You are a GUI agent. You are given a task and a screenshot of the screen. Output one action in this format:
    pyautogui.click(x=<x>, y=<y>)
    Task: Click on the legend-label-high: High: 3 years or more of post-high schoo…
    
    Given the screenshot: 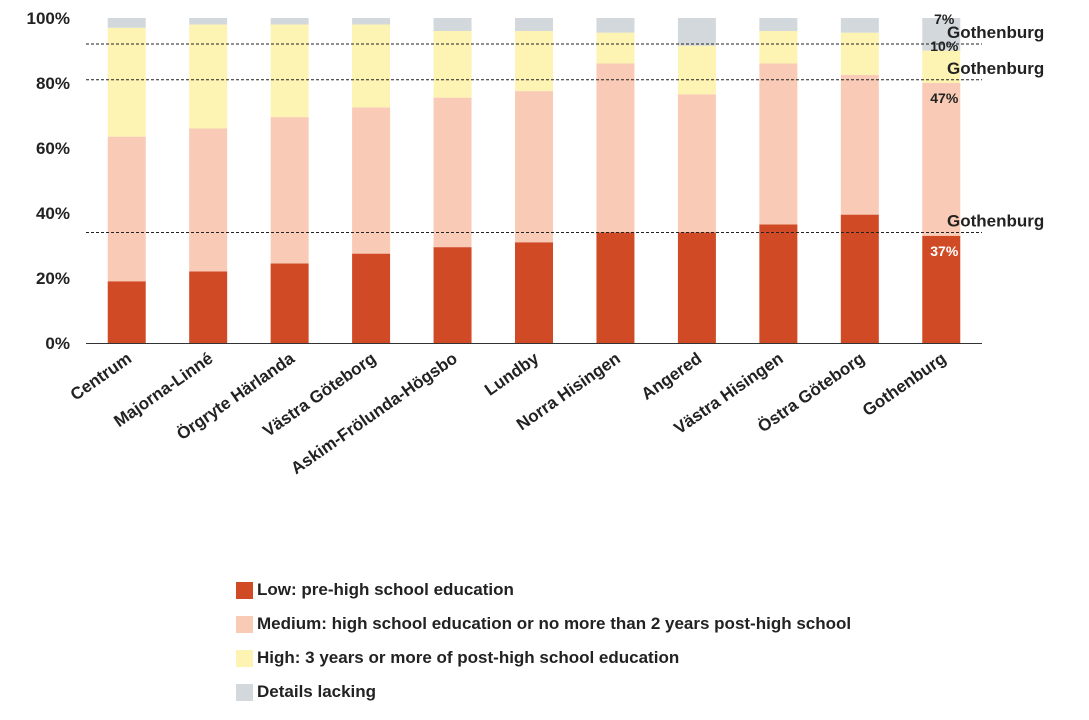 What is the action you would take?
    pyautogui.click(x=468, y=657)
    